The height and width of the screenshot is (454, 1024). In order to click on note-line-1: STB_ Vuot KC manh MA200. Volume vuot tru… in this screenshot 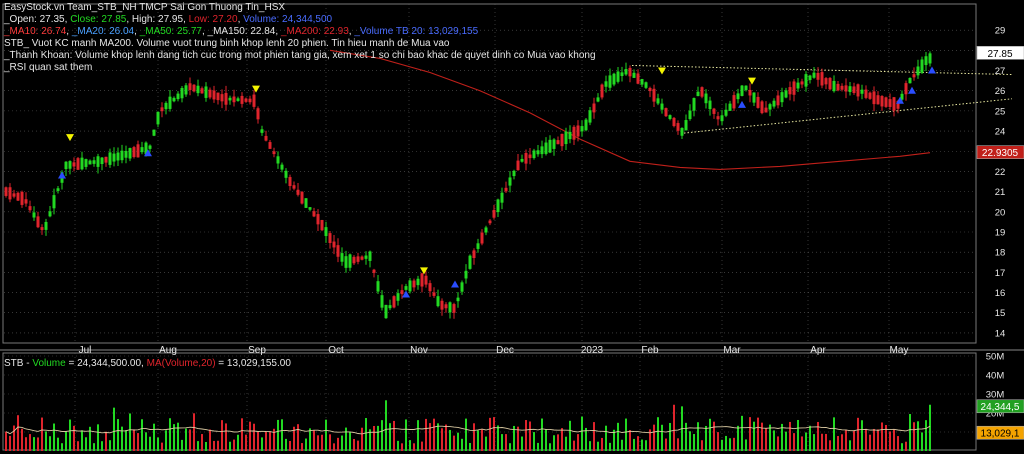, I will do `click(227, 43)`.